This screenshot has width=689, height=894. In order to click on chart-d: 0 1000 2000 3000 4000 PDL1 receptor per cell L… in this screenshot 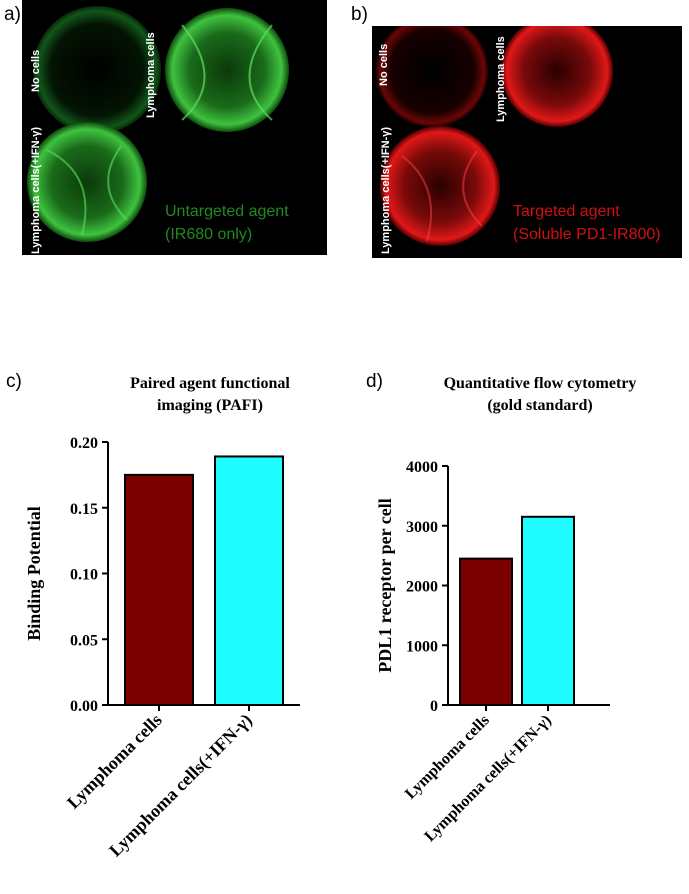, I will do `click(492, 652)`.